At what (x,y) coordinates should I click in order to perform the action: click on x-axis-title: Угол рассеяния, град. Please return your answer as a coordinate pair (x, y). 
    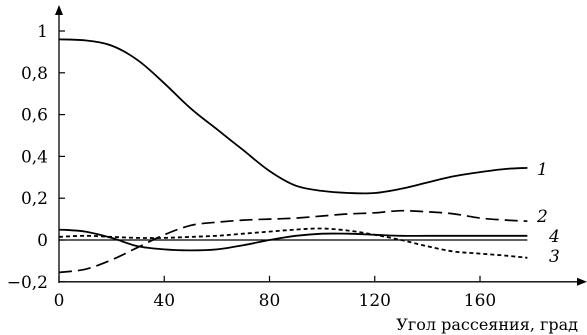
    Looking at the image, I should click on (487, 324).